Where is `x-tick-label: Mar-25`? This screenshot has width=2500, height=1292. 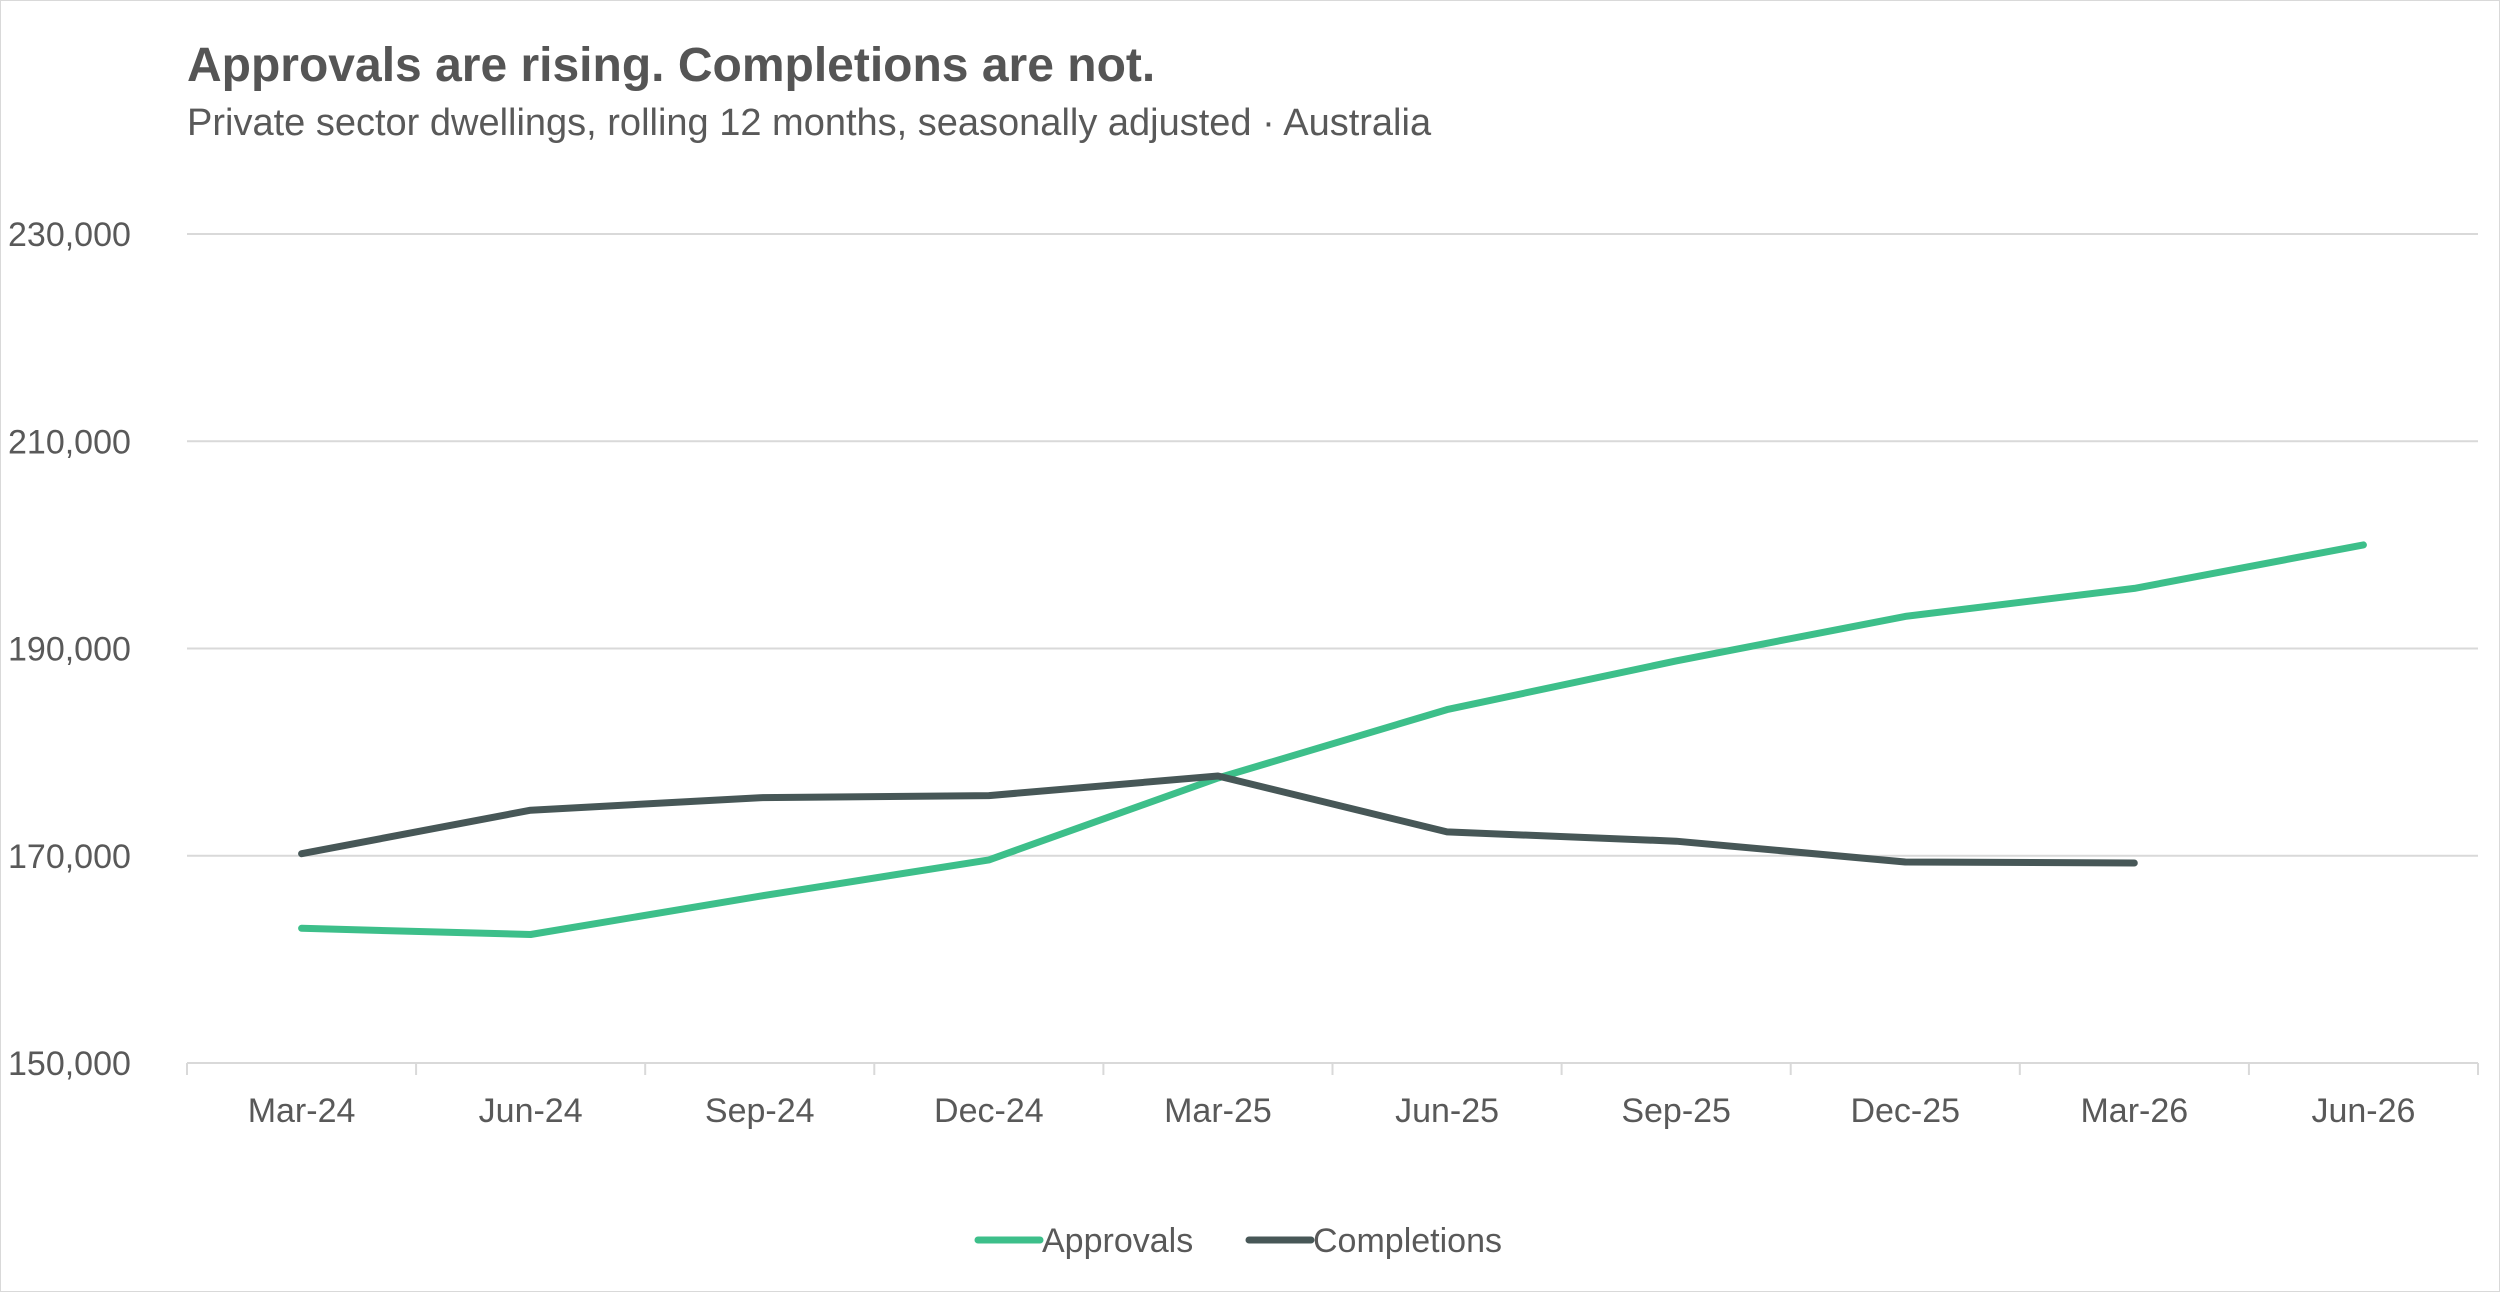
x-tick-label: Mar-25 is located at coordinates (1218, 1111).